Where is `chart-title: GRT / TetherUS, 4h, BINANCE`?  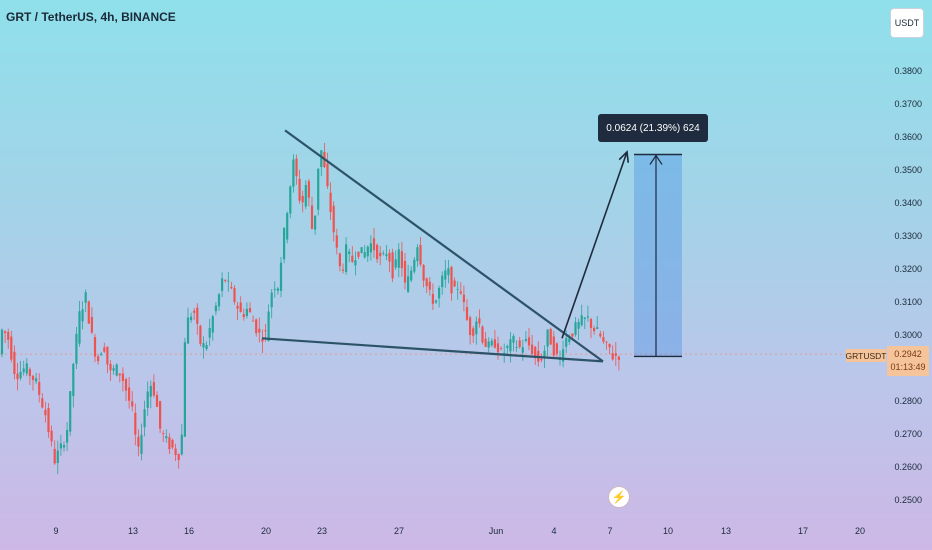 chart-title: GRT / TetherUS, 4h, BINANCE is located at coordinates (91, 17).